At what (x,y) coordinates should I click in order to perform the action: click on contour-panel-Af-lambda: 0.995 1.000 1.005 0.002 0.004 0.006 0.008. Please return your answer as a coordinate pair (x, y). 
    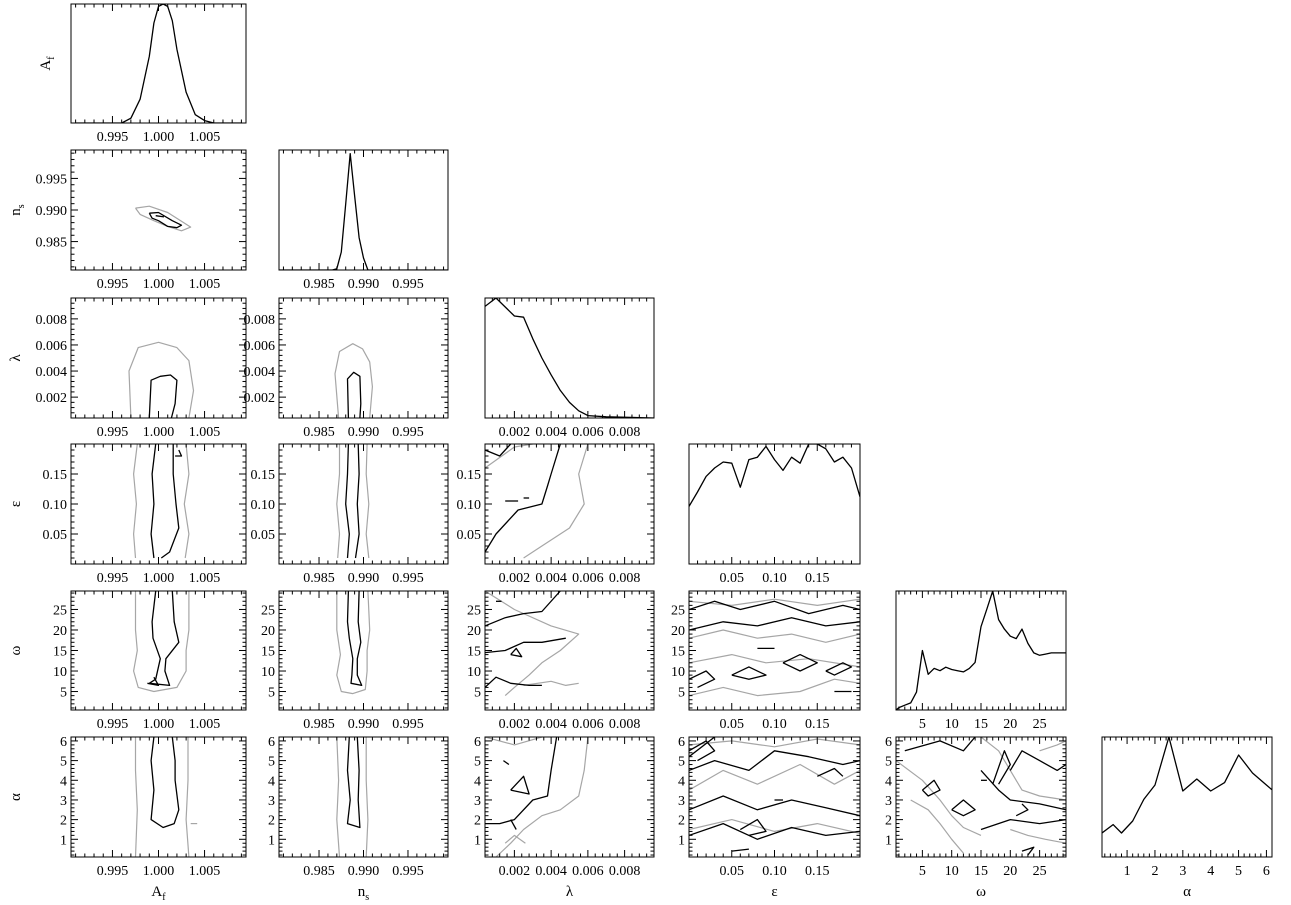
    Looking at the image, I should click on (141, 368).